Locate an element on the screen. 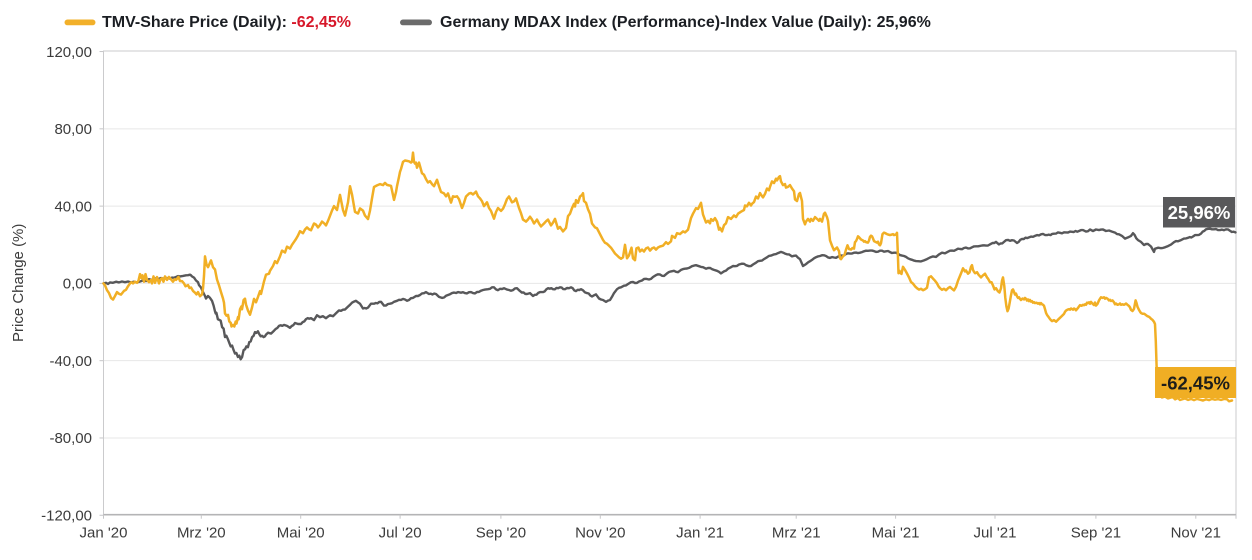 The width and height of the screenshot is (1252, 560). svg-text: Jul '21 is located at coordinates (995, 533).